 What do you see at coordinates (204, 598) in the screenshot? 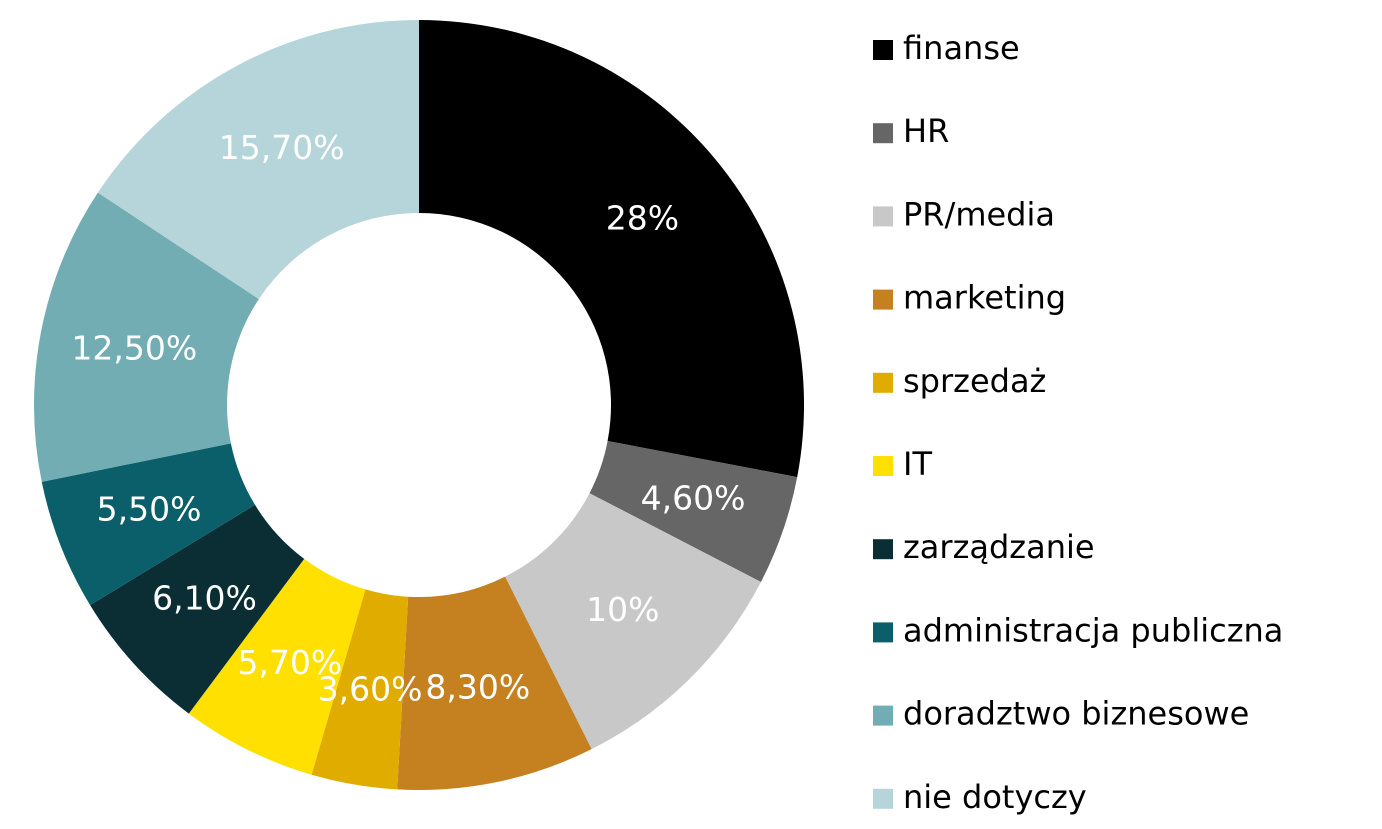
I see `data-label: 6,10%` at bounding box center [204, 598].